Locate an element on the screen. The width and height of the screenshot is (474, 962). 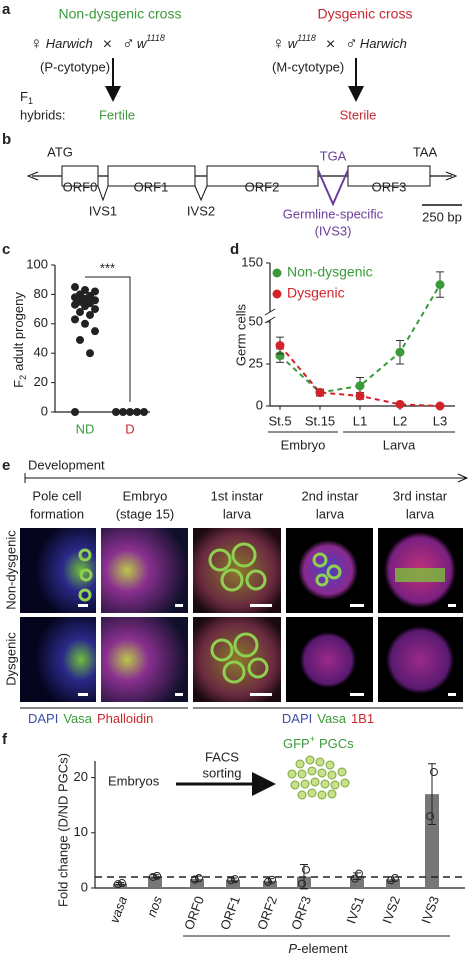
exon is located at coordinates (80, 176).